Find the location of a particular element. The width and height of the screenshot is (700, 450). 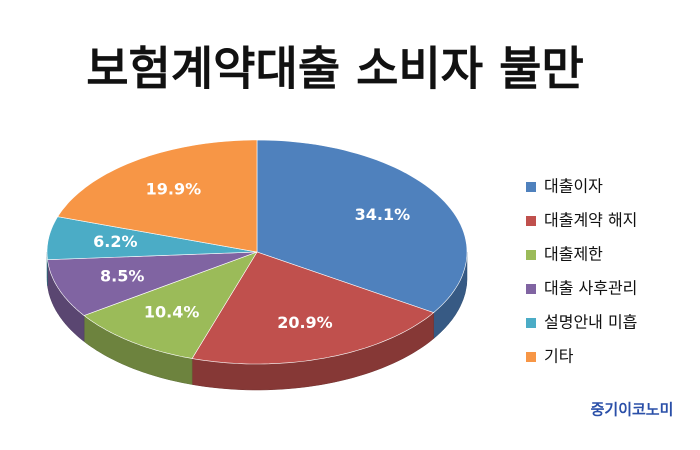

data-label: 10.4% is located at coordinates (172, 312).